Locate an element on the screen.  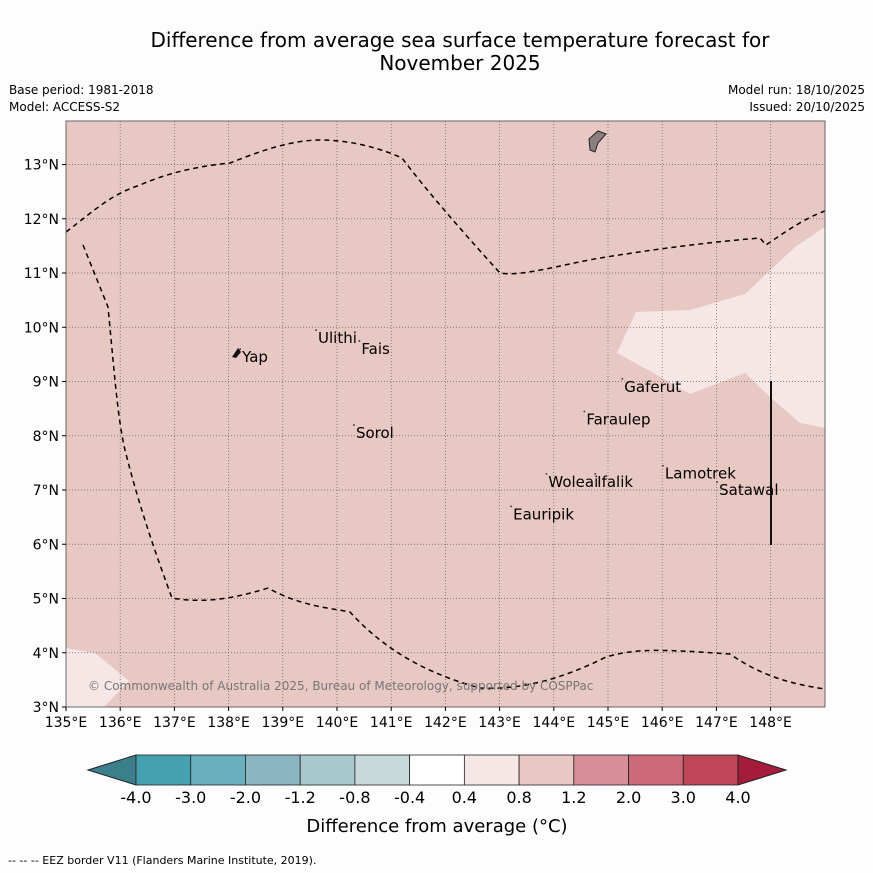
colorbar-tick-label: 4.0 is located at coordinates (737, 797).